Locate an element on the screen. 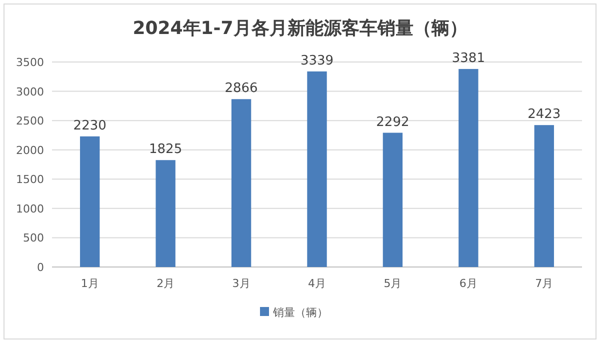  y-tick-label: 500 is located at coordinates (33, 238).